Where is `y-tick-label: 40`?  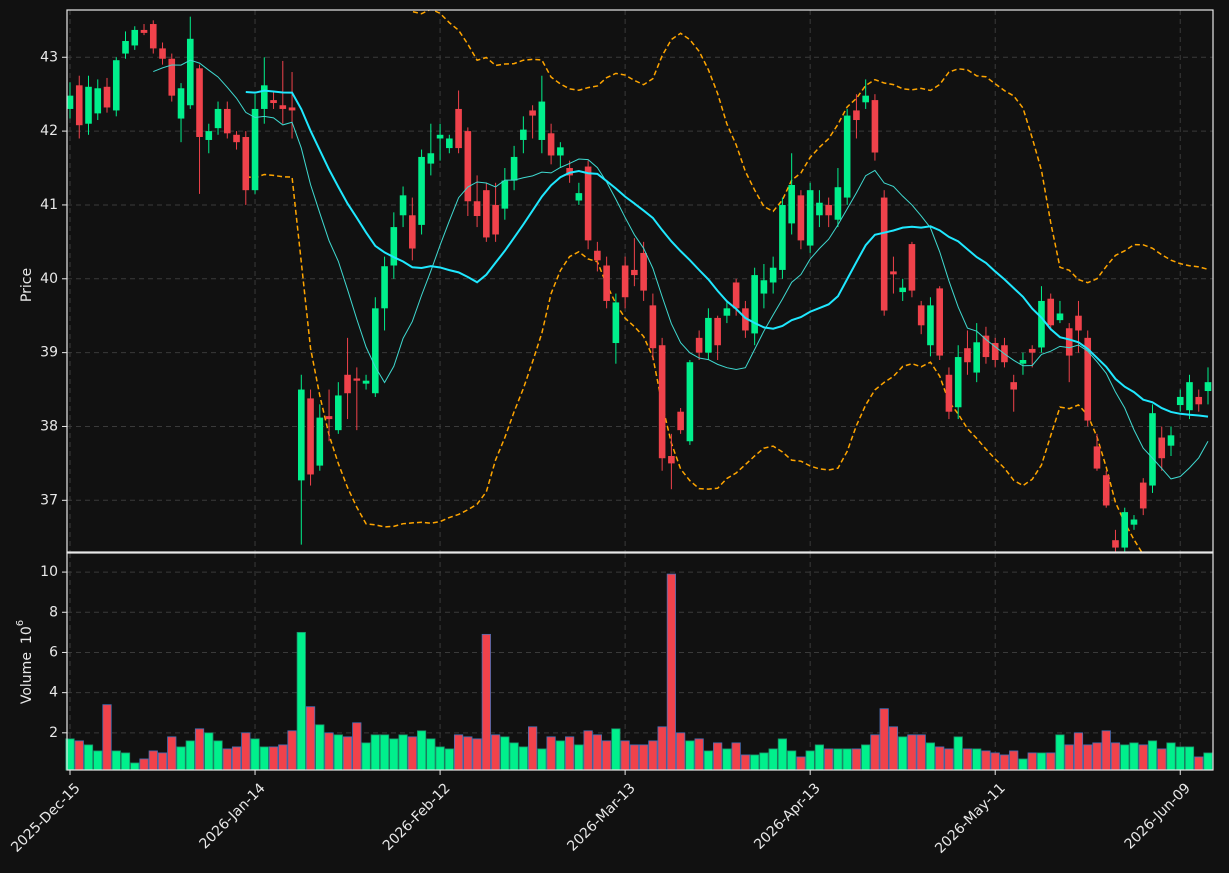
y-tick-label: 40 is located at coordinates (49, 279).